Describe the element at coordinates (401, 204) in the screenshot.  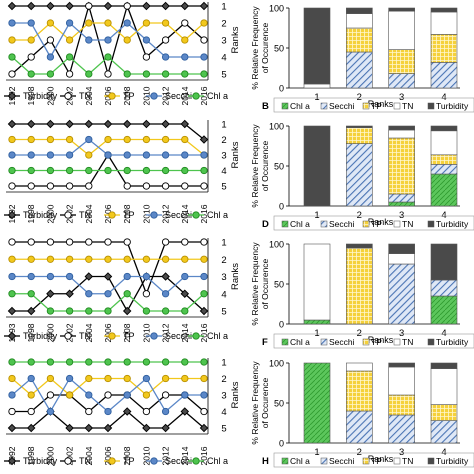
I see `bar-segment-chl-a` at that location.